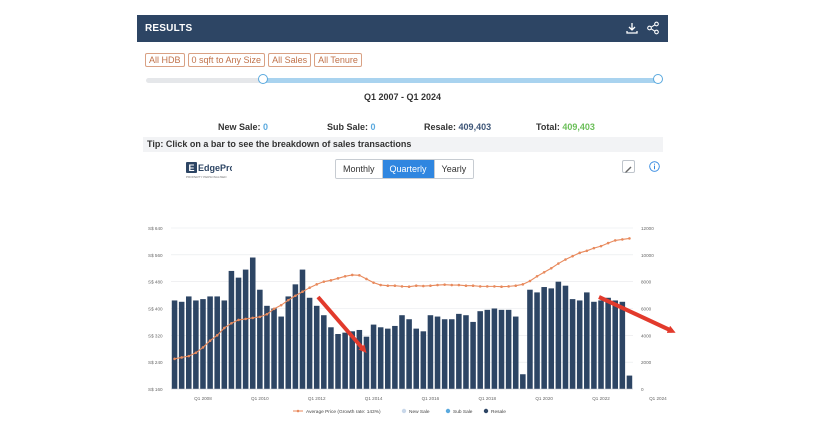 The width and height of the screenshot is (820, 436). I want to click on period-monthly: Monthly, so click(359, 169).